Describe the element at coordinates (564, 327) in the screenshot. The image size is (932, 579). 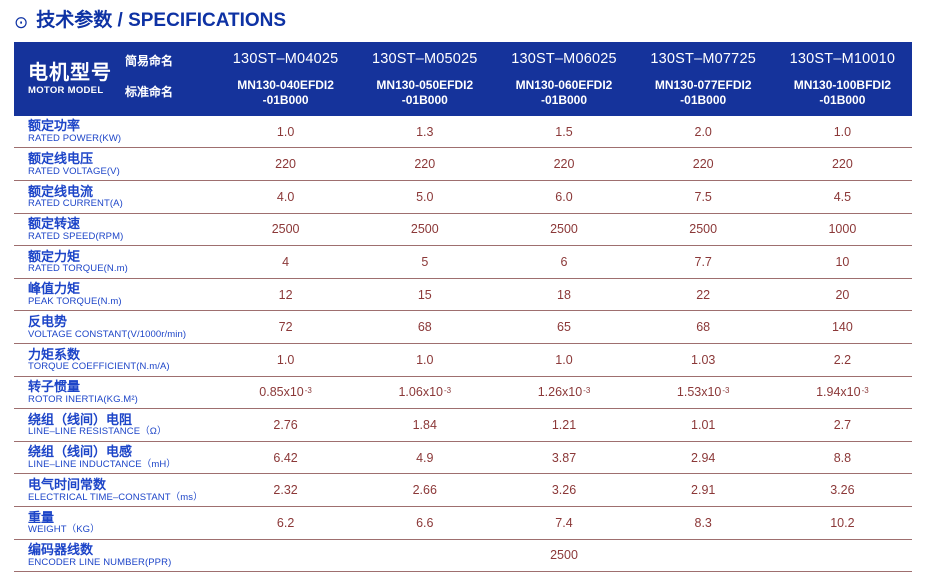
I see `spec-value-cell: 65` at that location.